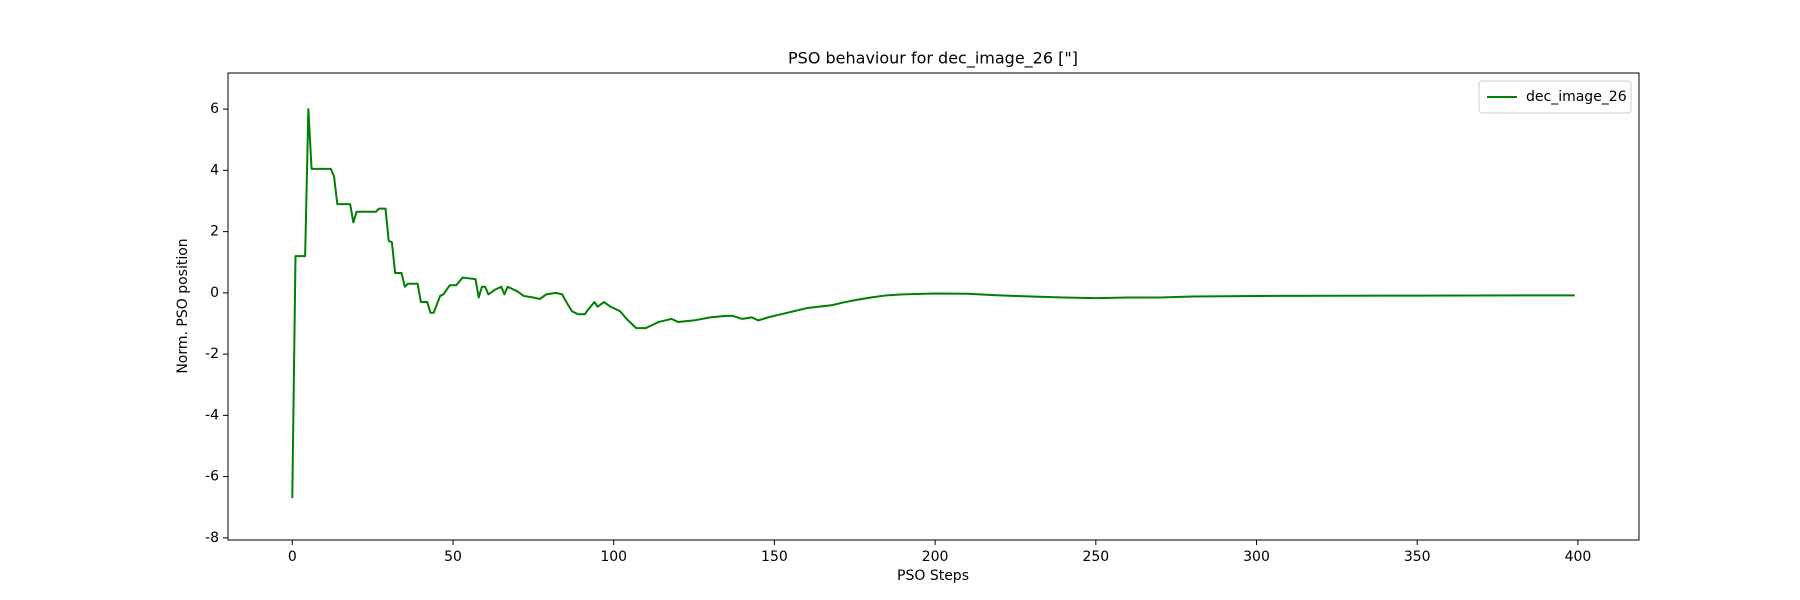 The image size is (1800, 600). Describe the element at coordinates (212, 354) in the screenshot. I see `y-tick-label: -2` at that location.